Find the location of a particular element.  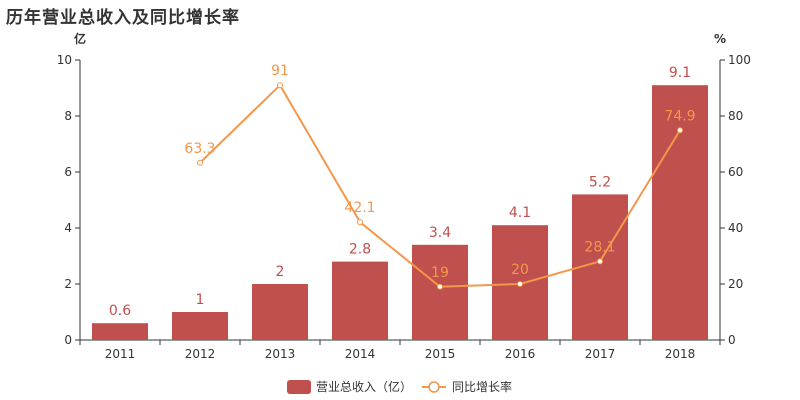

revenue-value-label: 2 is located at coordinates (280, 272).